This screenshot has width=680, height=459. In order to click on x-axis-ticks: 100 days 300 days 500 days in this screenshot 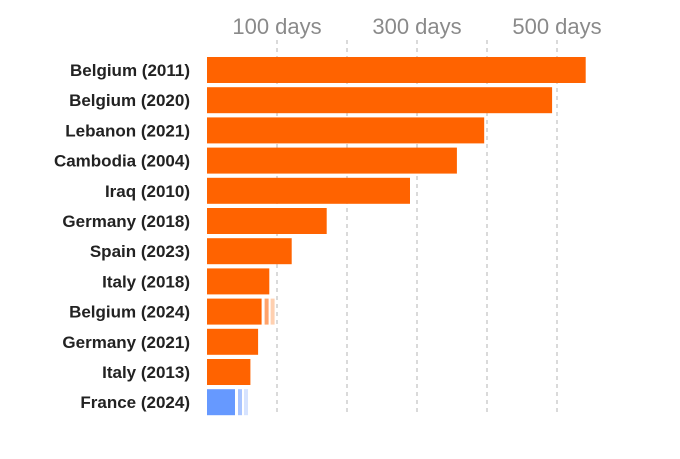, I will do `click(416, 26)`.